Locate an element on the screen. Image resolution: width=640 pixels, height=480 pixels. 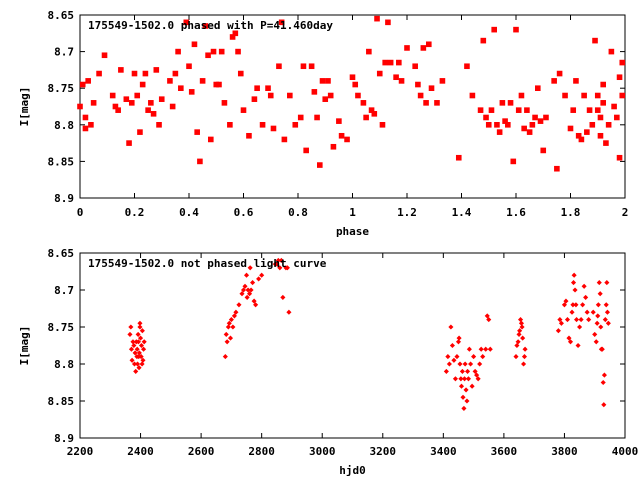
x-tick-label: 2800 is located at coordinates (261, 451).